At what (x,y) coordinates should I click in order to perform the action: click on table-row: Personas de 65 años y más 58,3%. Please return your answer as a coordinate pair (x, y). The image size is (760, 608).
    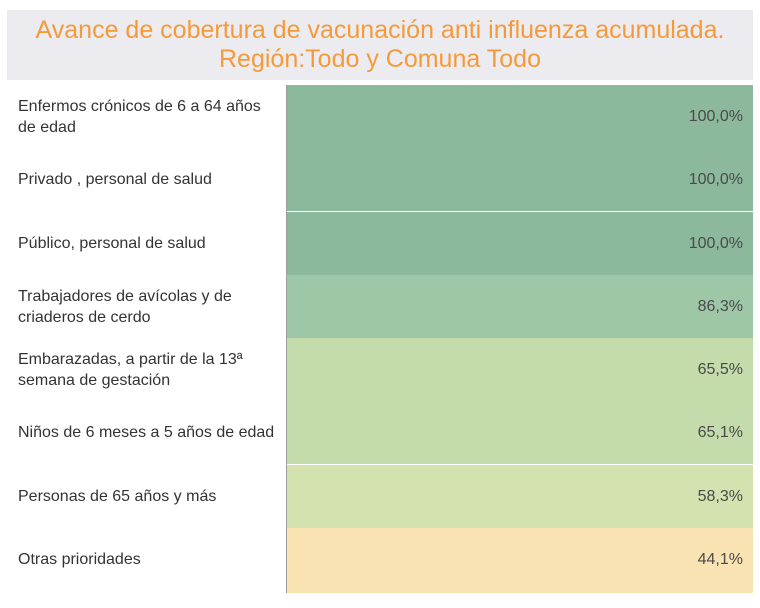
    Looking at the image, I should click on (380, 496).